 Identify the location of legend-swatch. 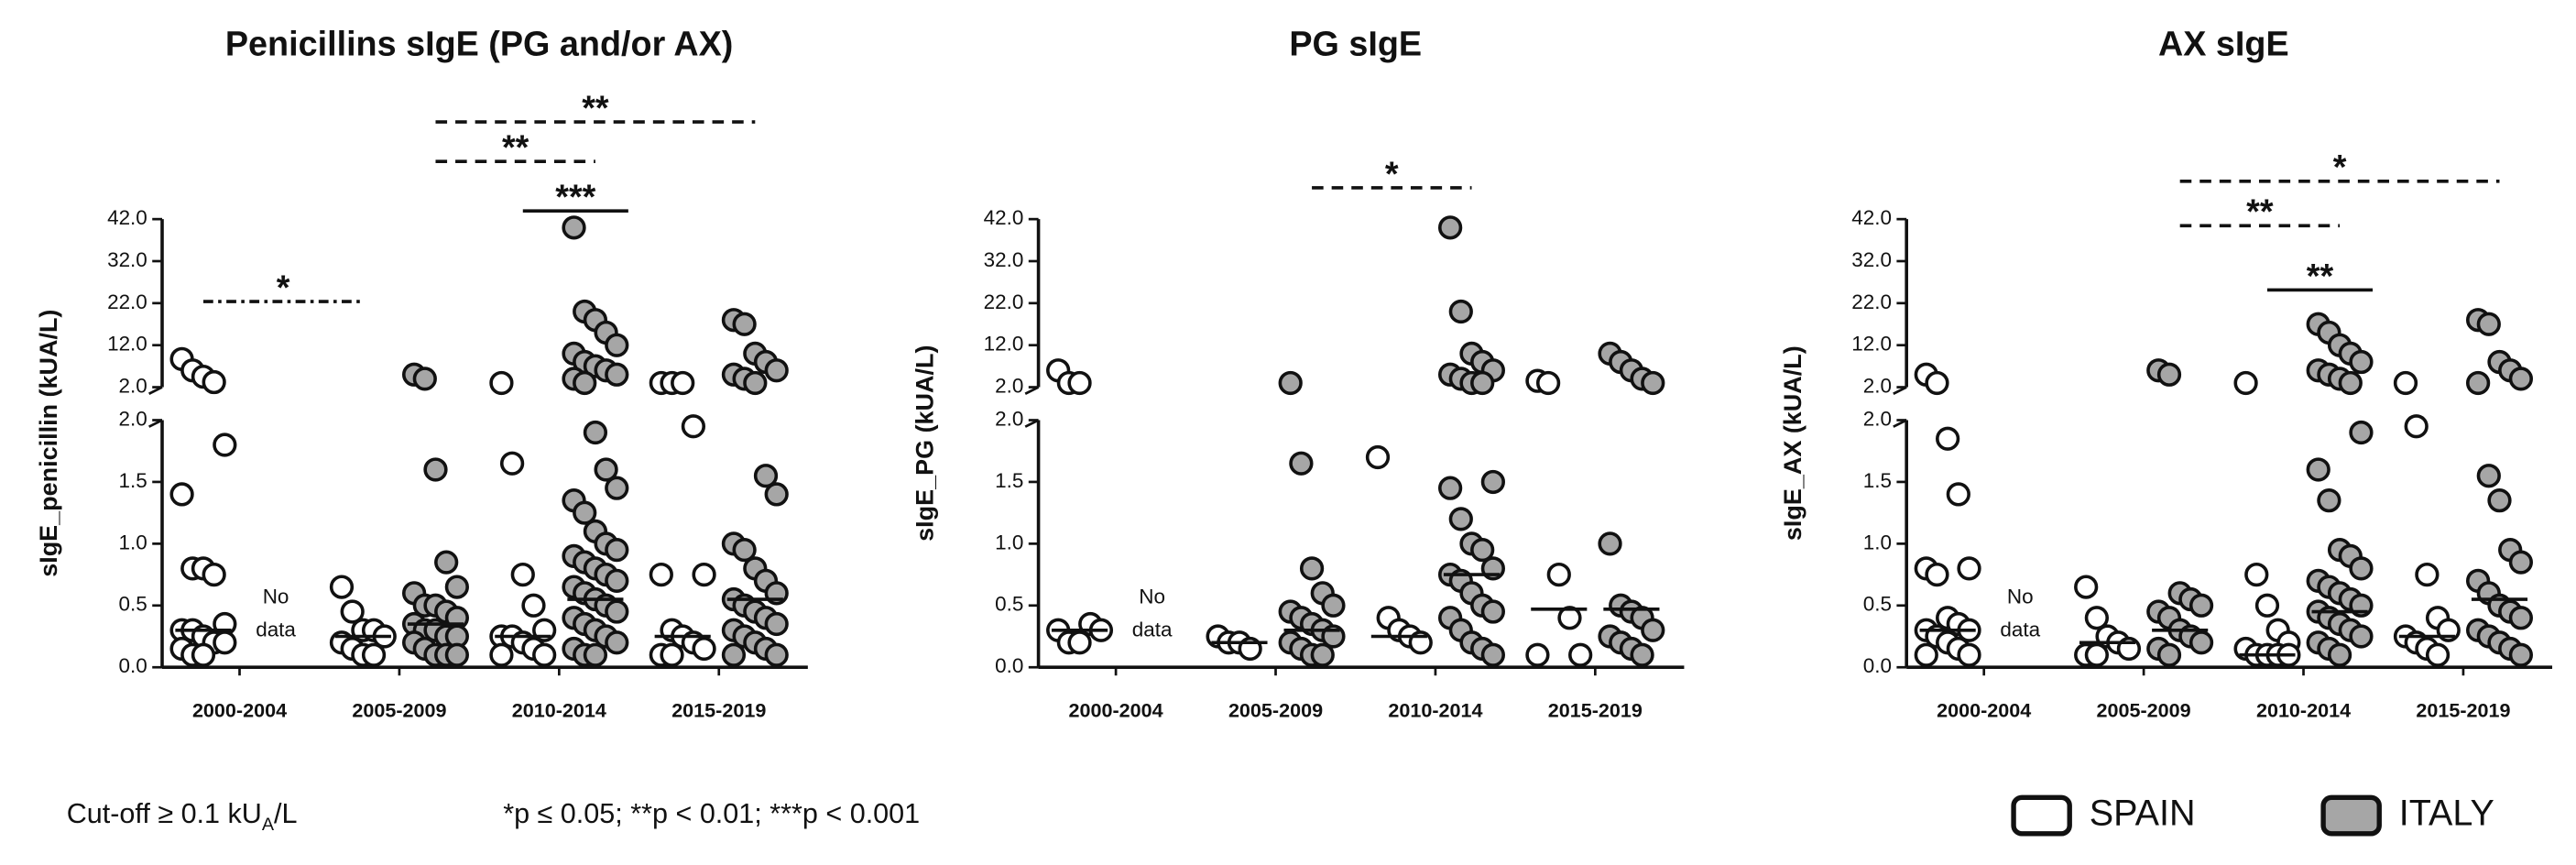
(2042, 815).